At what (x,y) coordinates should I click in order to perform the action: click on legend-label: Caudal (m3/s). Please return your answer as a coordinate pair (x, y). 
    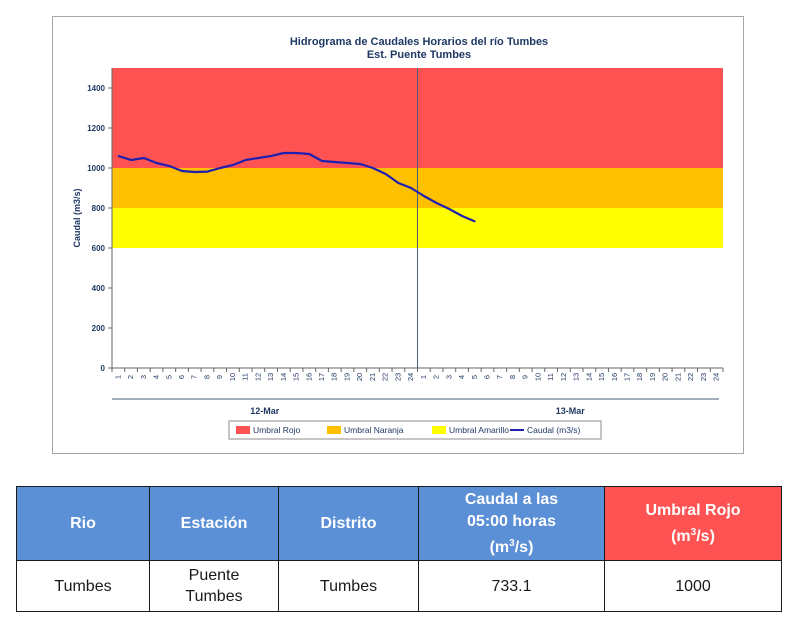
    Looking at the image, I should click on (554, 430).